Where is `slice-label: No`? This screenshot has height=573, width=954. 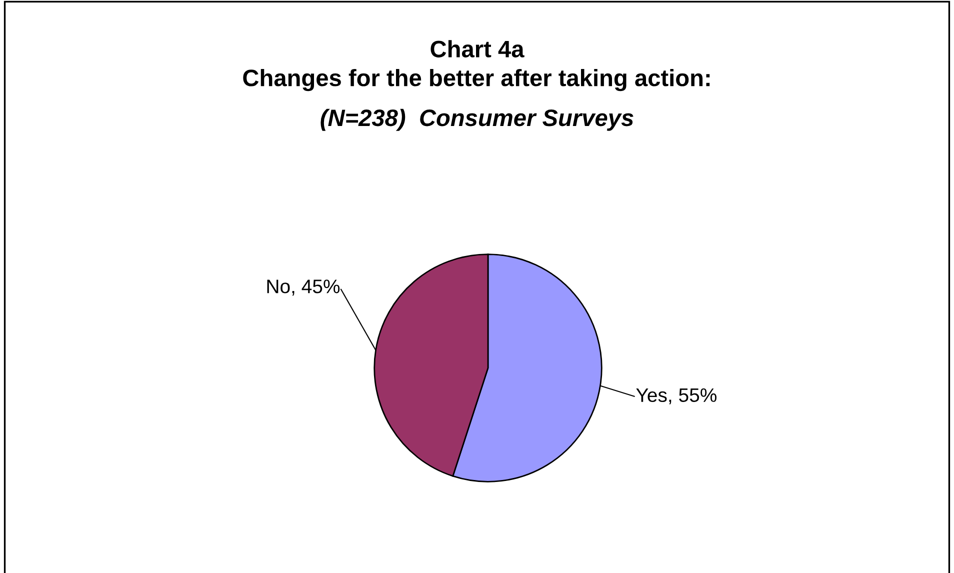
slice-label: No is located at coordinates (278, 287).